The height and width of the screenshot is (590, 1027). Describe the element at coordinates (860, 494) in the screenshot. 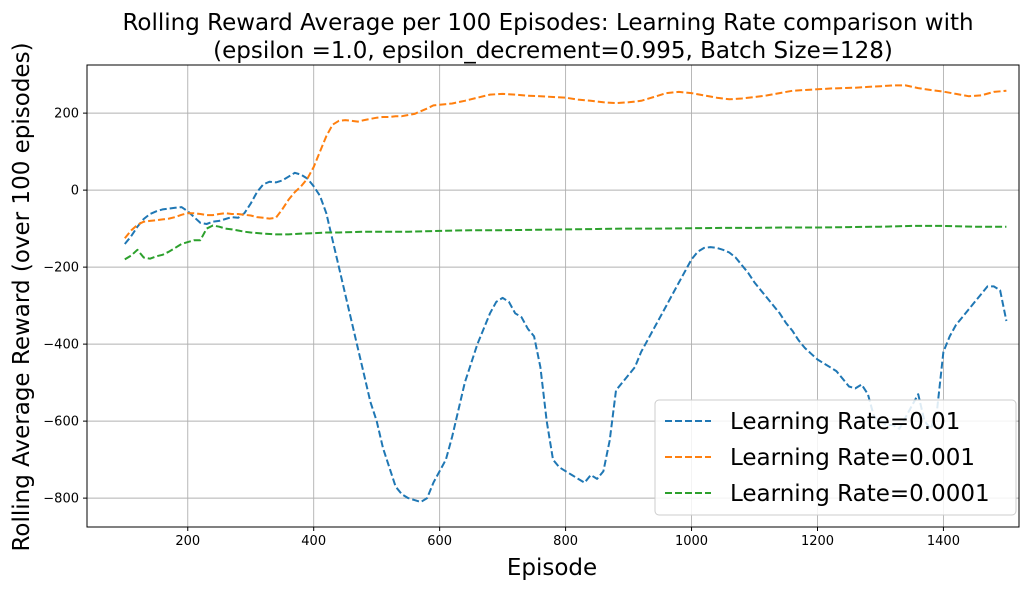

I see `legend-label: Learning Rate=0.0001` at that location.